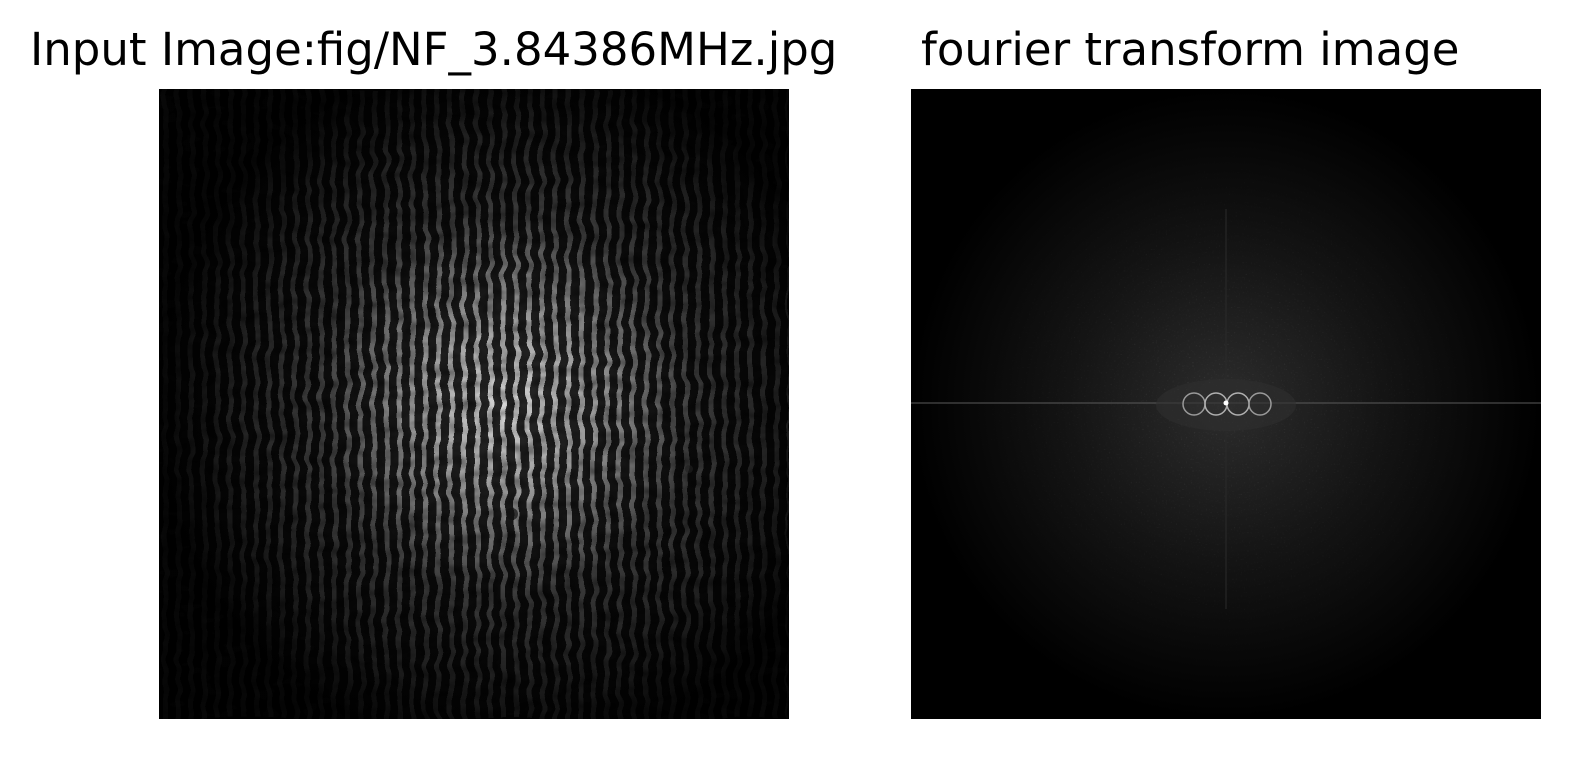 The image size is (1586, 771). I want to click on input-image-title: Input Image:fig/NF_3.84386MHz.jpg, so click(434, 49).